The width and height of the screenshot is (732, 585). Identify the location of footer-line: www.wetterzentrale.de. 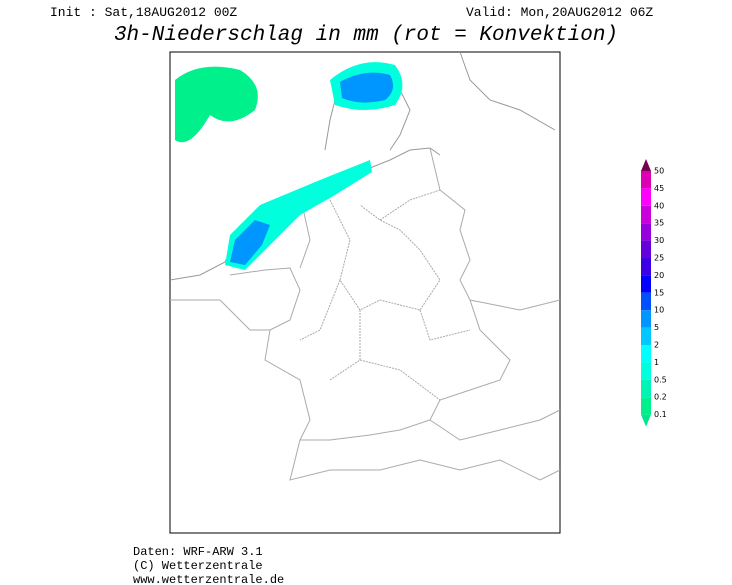
(208, 579).